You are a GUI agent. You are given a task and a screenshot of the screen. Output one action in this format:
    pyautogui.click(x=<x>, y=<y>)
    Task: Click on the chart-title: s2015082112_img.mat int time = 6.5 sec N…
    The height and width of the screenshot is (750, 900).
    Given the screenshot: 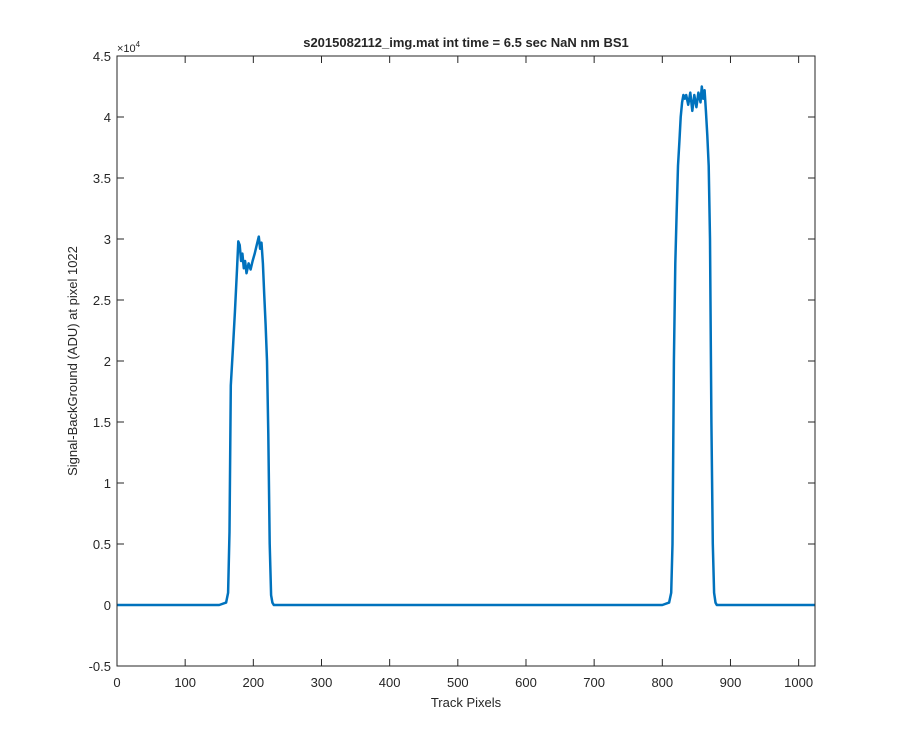 What is the action you would take?
    pyautogui.click(x=466, y=42)
    